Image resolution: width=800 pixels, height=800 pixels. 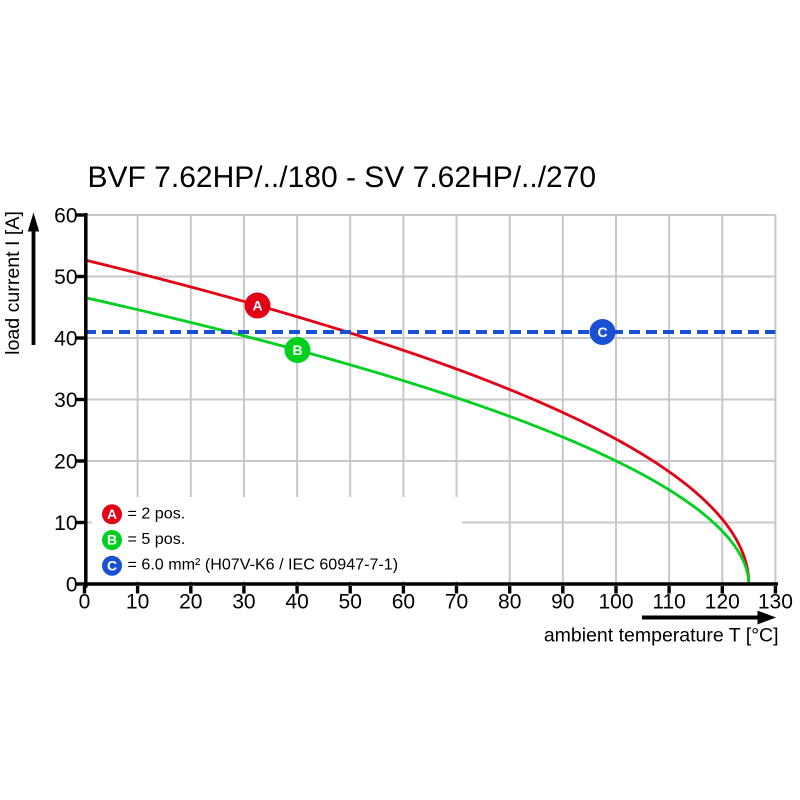 I want to click on svg-text: load current I [A], so click(x=13, y=283).